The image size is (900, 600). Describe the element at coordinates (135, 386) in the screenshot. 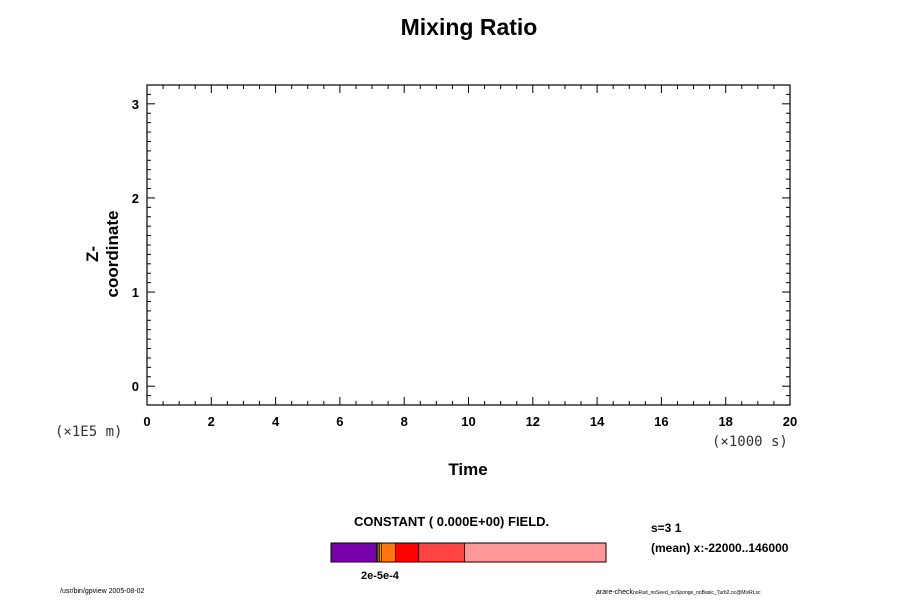

I see `y-tick-label: 0` at that location.